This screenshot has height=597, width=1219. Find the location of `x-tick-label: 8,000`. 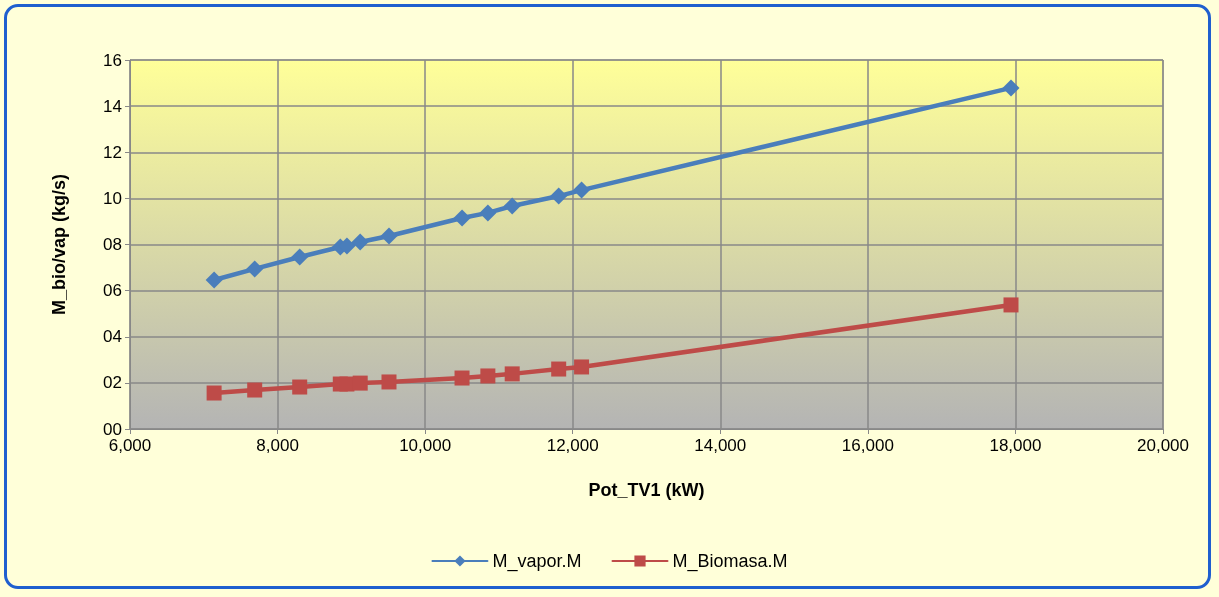

x-tick-label: 8,000 is located at coordinates (277, 445).